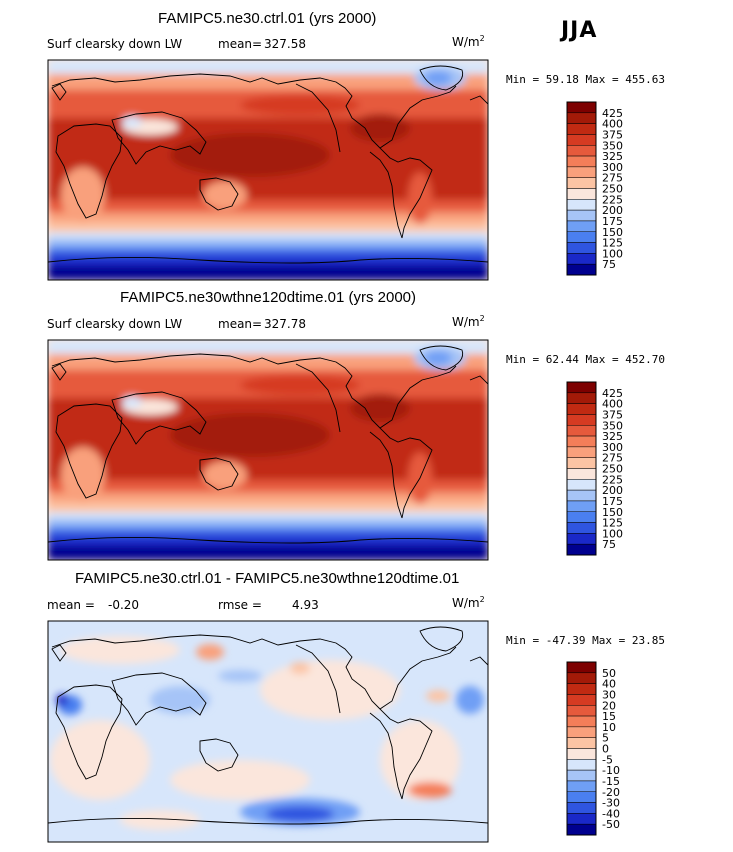  I want to click on panel-2-minmax: Min = 62.44 Max = 452.70, so click(585, 359).